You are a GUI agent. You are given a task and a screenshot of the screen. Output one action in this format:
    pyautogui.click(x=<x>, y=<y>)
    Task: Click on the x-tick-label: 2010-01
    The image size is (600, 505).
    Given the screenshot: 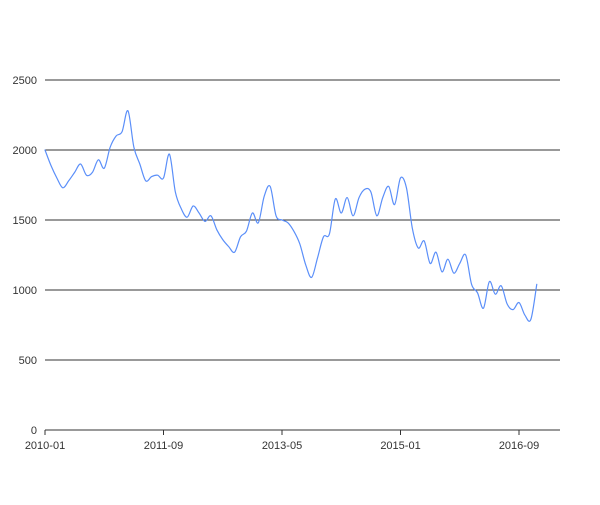 What is the action you would take?
    pyautogui.click(x=45, y=446)
    